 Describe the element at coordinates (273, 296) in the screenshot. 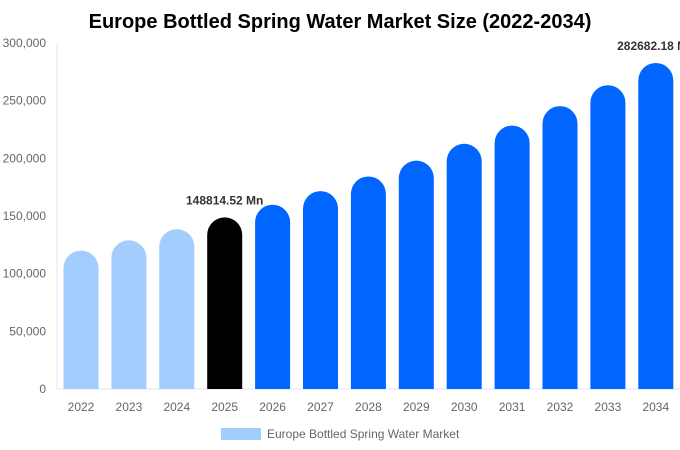

I see `bar-2026` at that location.